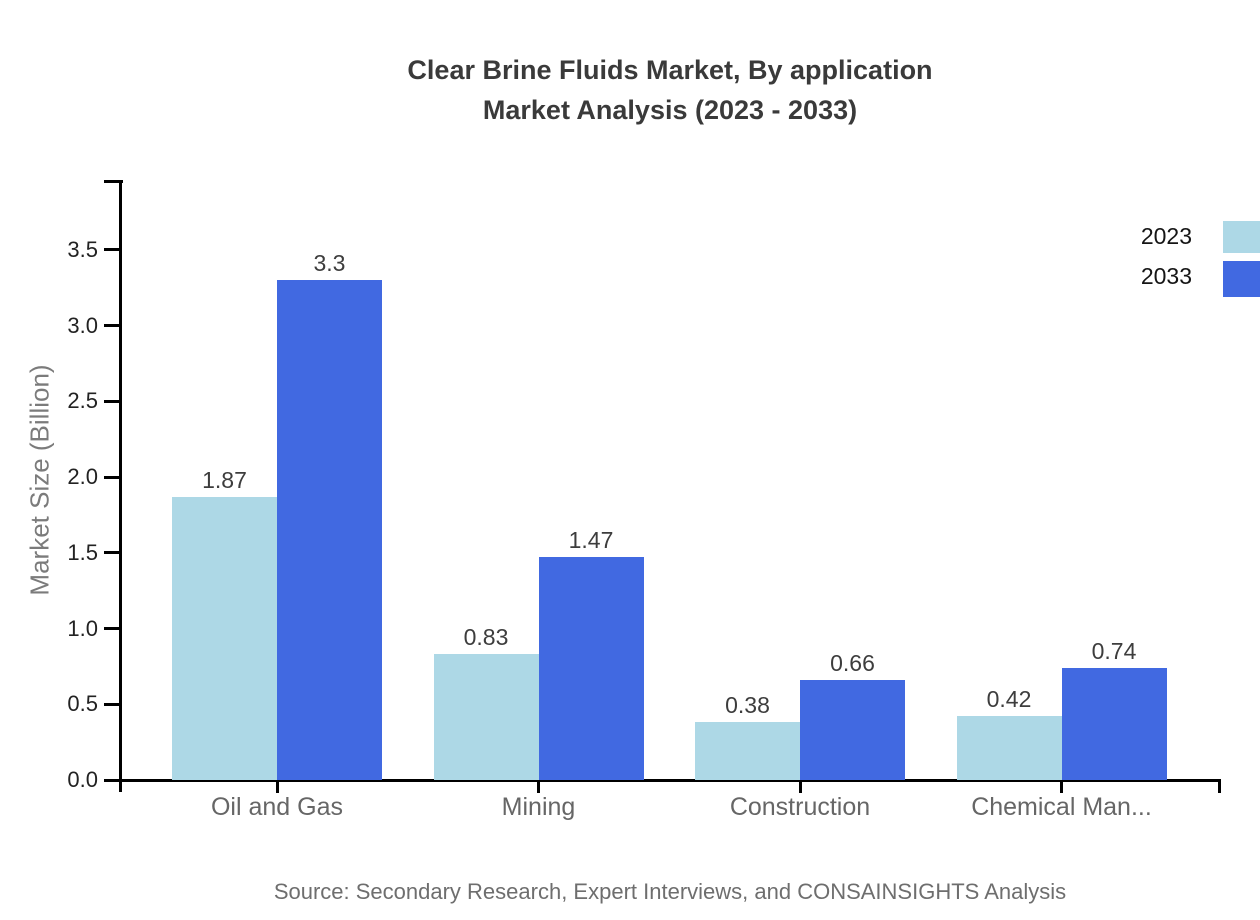  I want to click on value-label-2023: 0.38, so click(747, 705).